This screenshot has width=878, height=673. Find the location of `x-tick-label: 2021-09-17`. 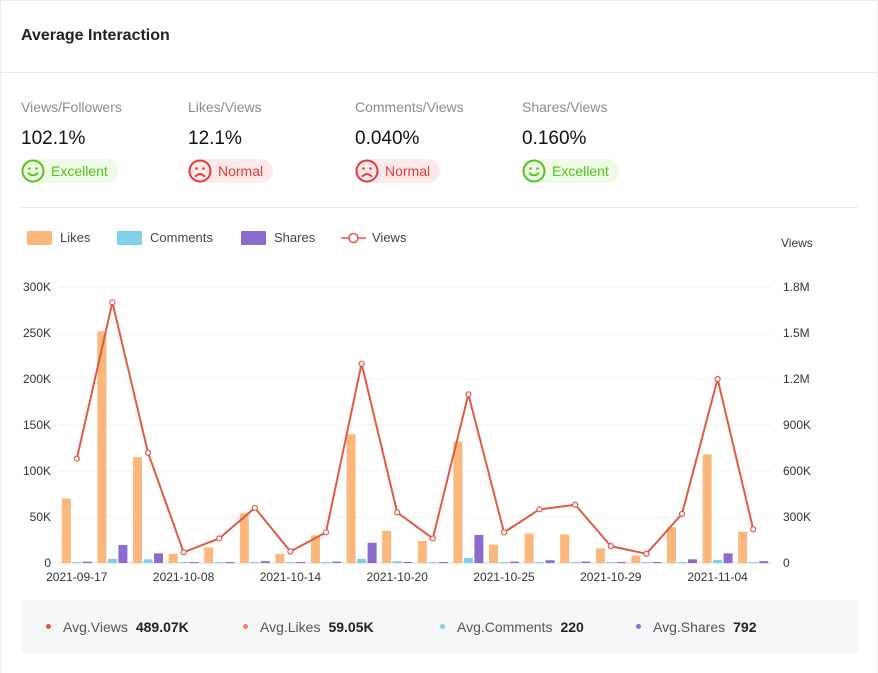

x-tick-label: 2021-09-17 is located at coordinates (77, 577).